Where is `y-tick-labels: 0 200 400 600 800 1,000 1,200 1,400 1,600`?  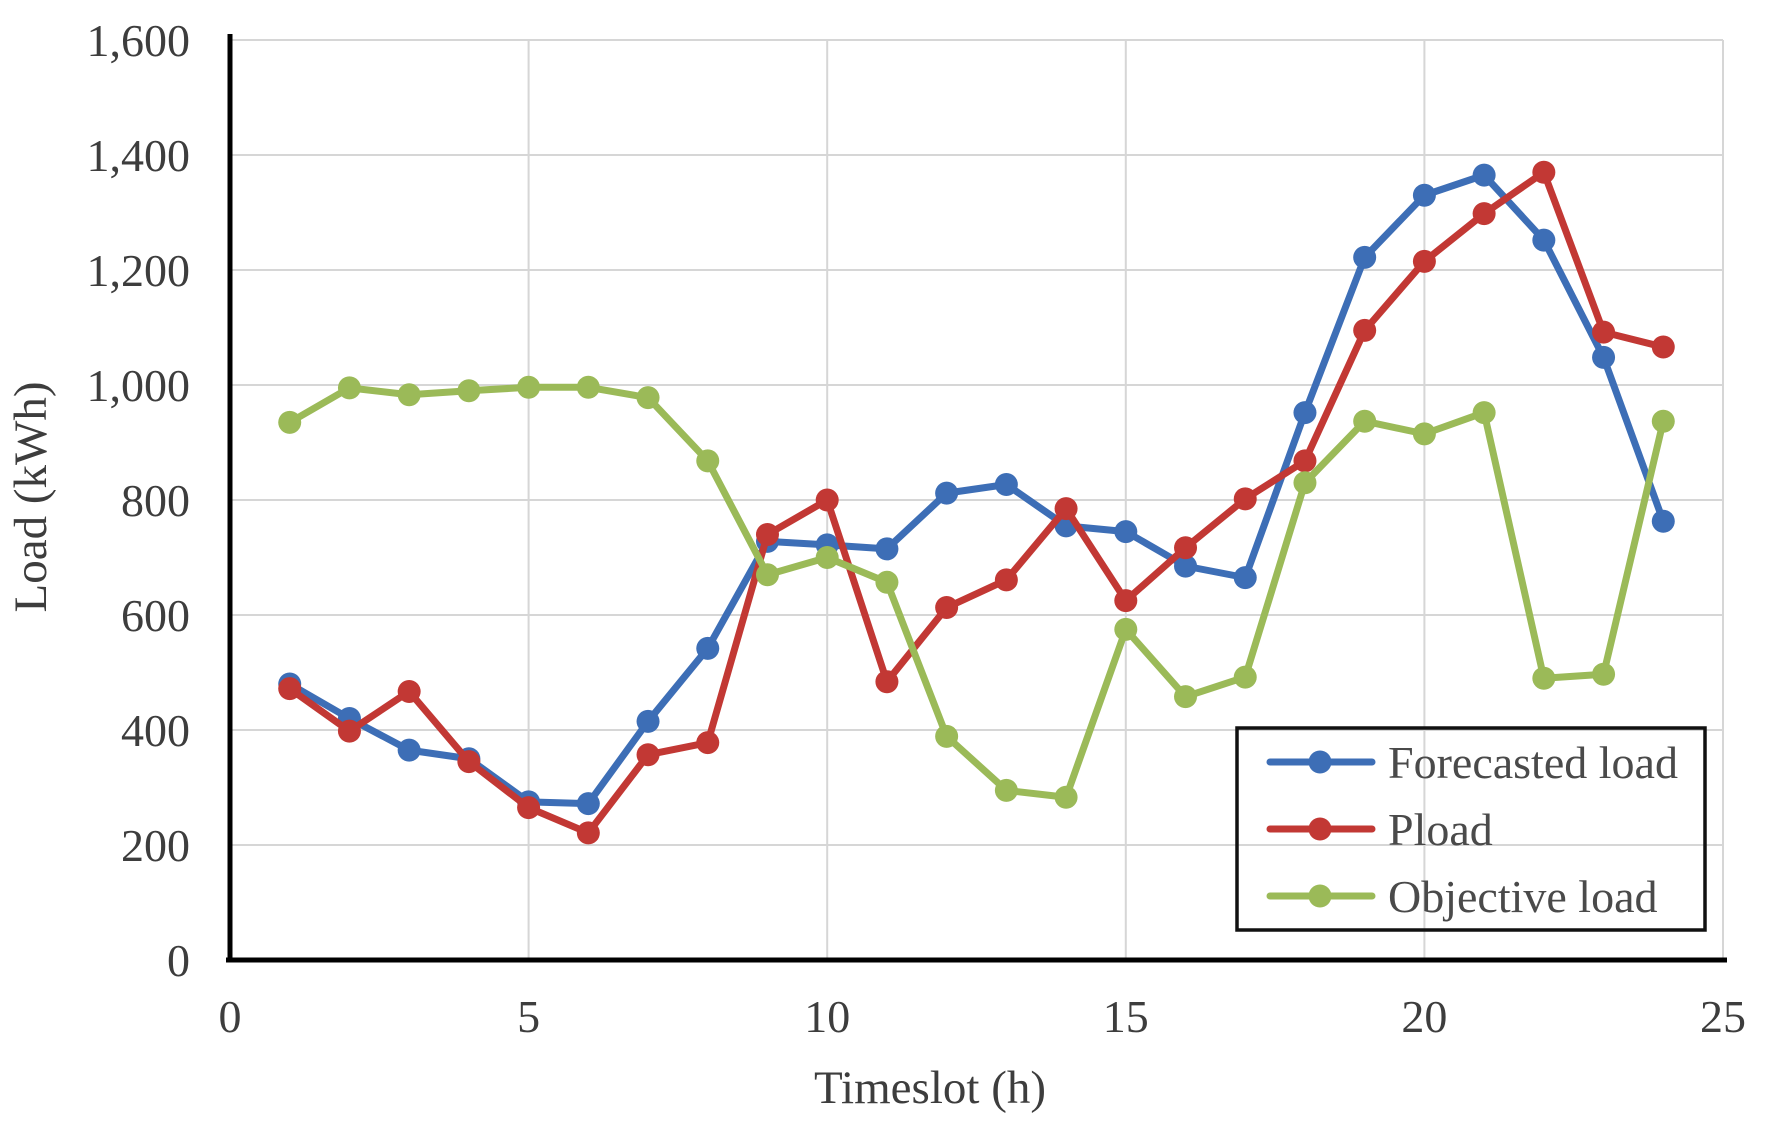
y-tick-labels: 0 200 400 600 800 1,000 1,200 1,400 1,600 is located at coordinates (139, 500).